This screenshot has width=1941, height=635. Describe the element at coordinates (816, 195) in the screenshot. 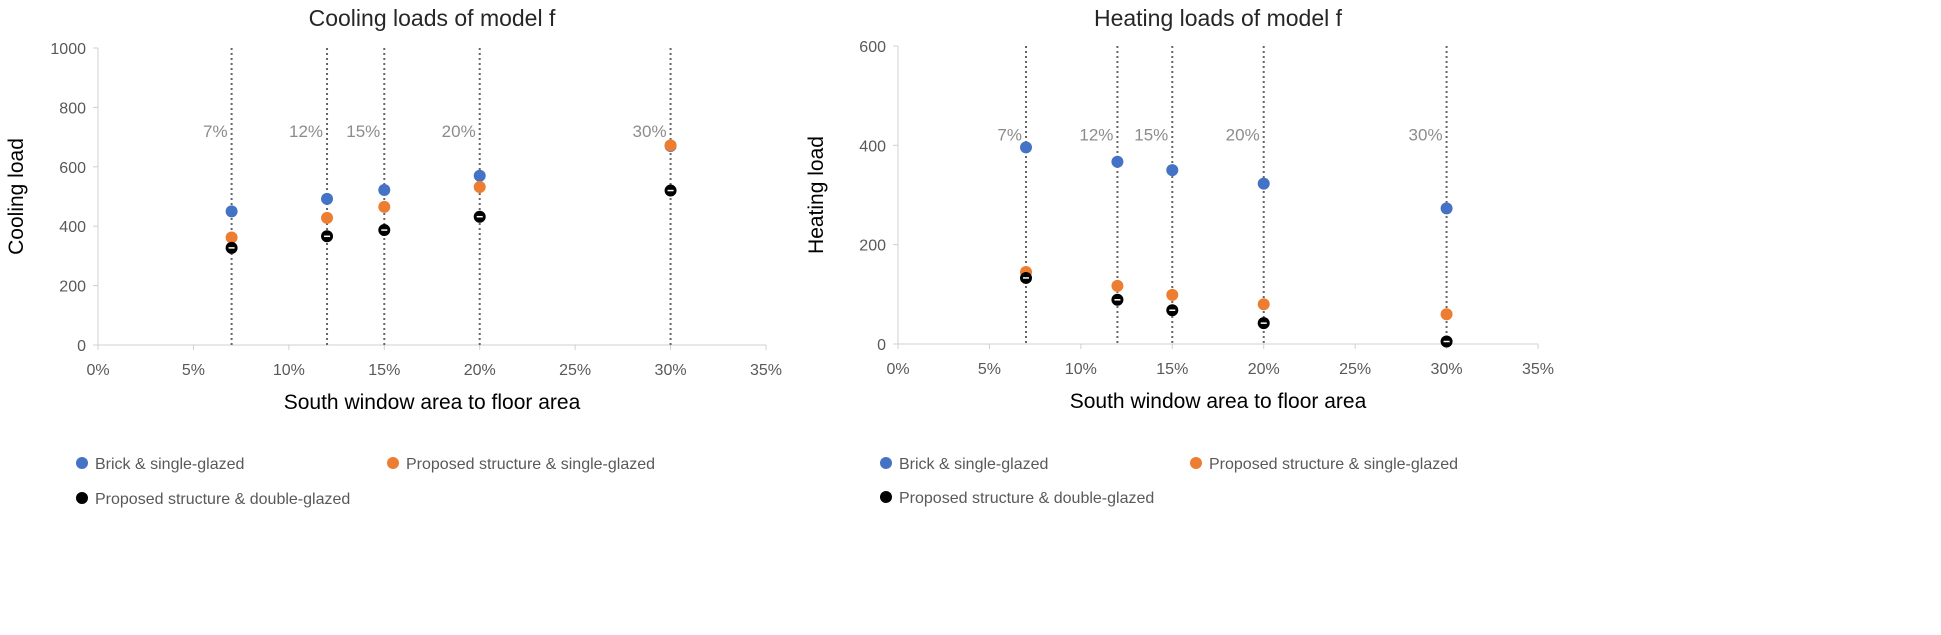

I see `y-axis-label: Heating load` at that location.